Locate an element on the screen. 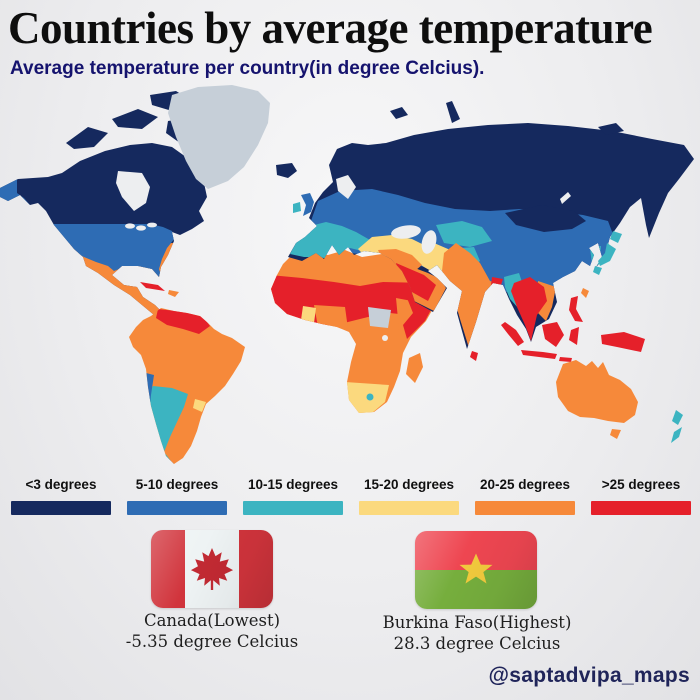 This screenshot has height=700, width=700. region-taiwan is located at coordinates (585, 293).